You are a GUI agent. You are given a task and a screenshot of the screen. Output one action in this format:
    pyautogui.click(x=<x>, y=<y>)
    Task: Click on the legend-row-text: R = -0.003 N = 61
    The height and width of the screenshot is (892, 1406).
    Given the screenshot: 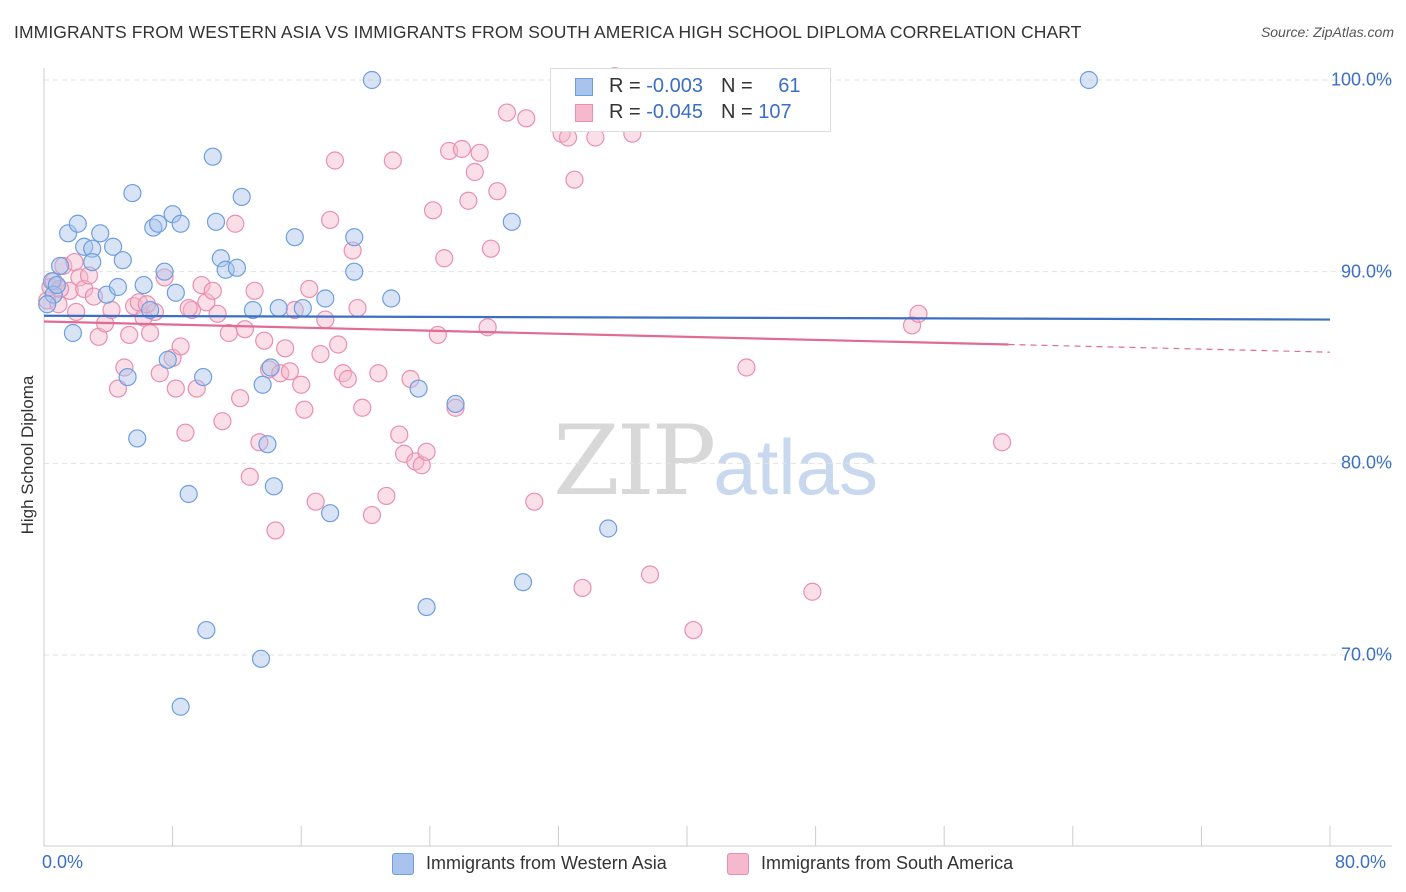 What is the action you would take?
    pyautogui.click(x=705, y=86)
    